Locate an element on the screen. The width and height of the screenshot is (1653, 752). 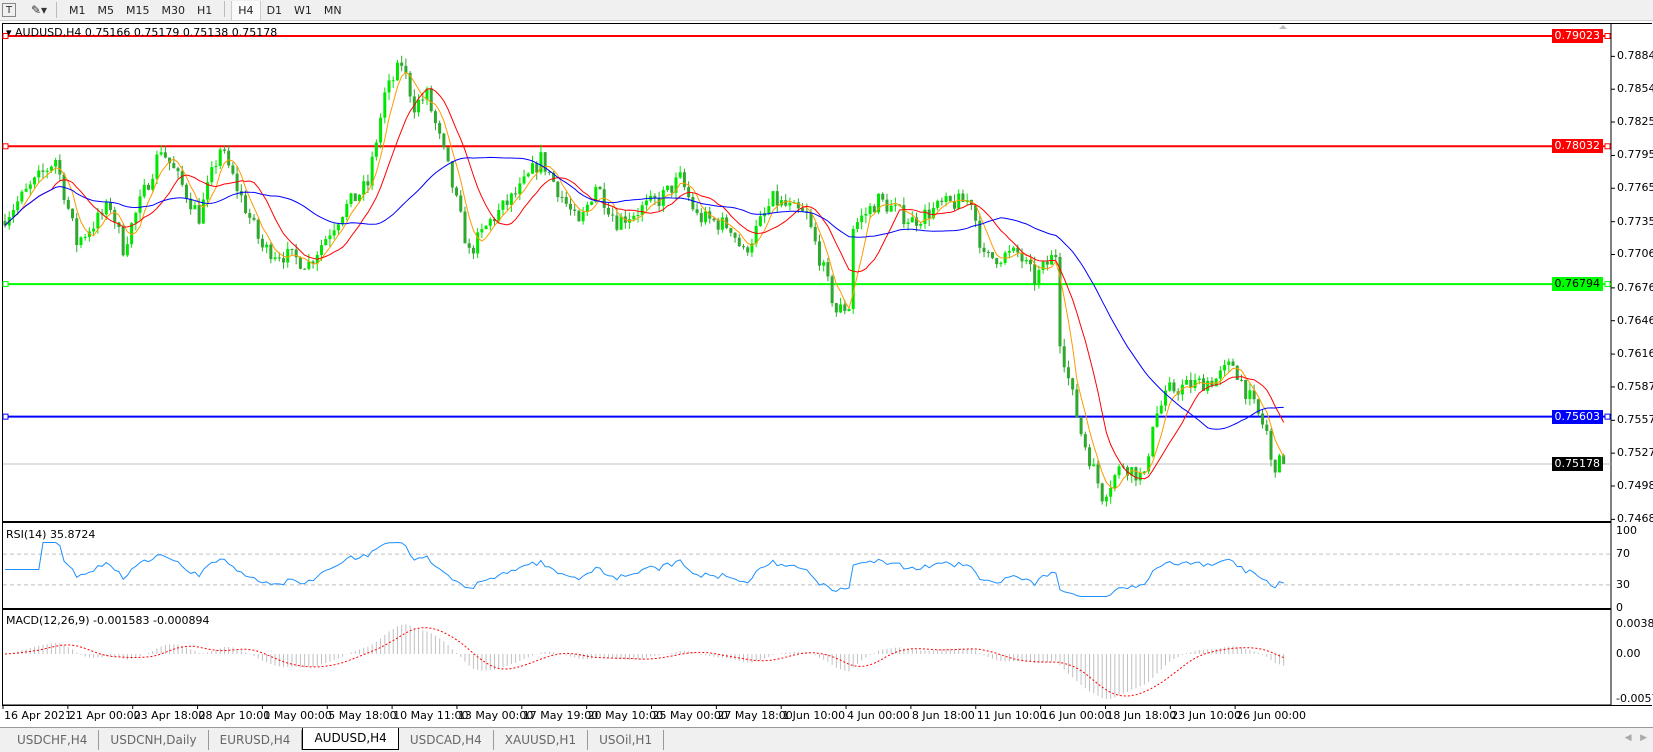
tab-usdchf-h4: USDCHF,H4 is located at coordinates (53, 740).